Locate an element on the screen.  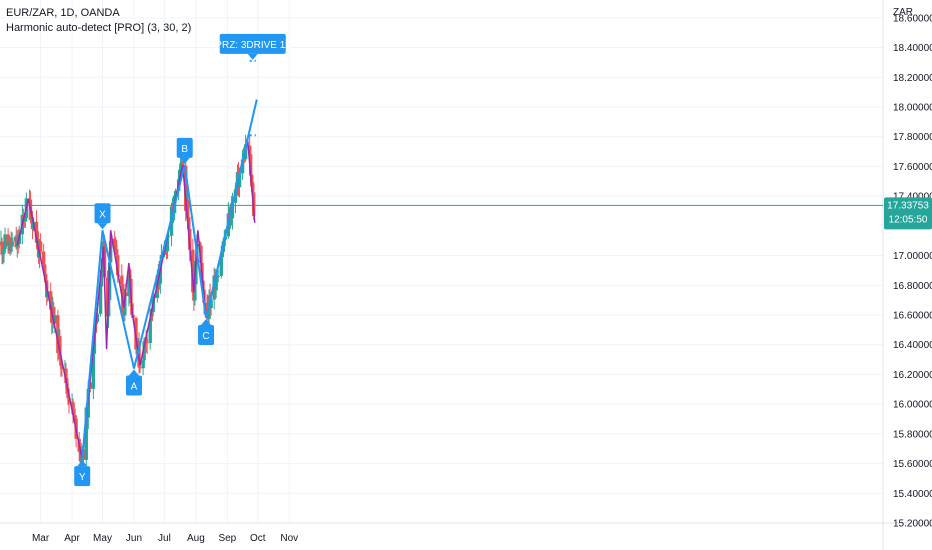
time-tick-label: Nov is located at coordinates (289, 538).